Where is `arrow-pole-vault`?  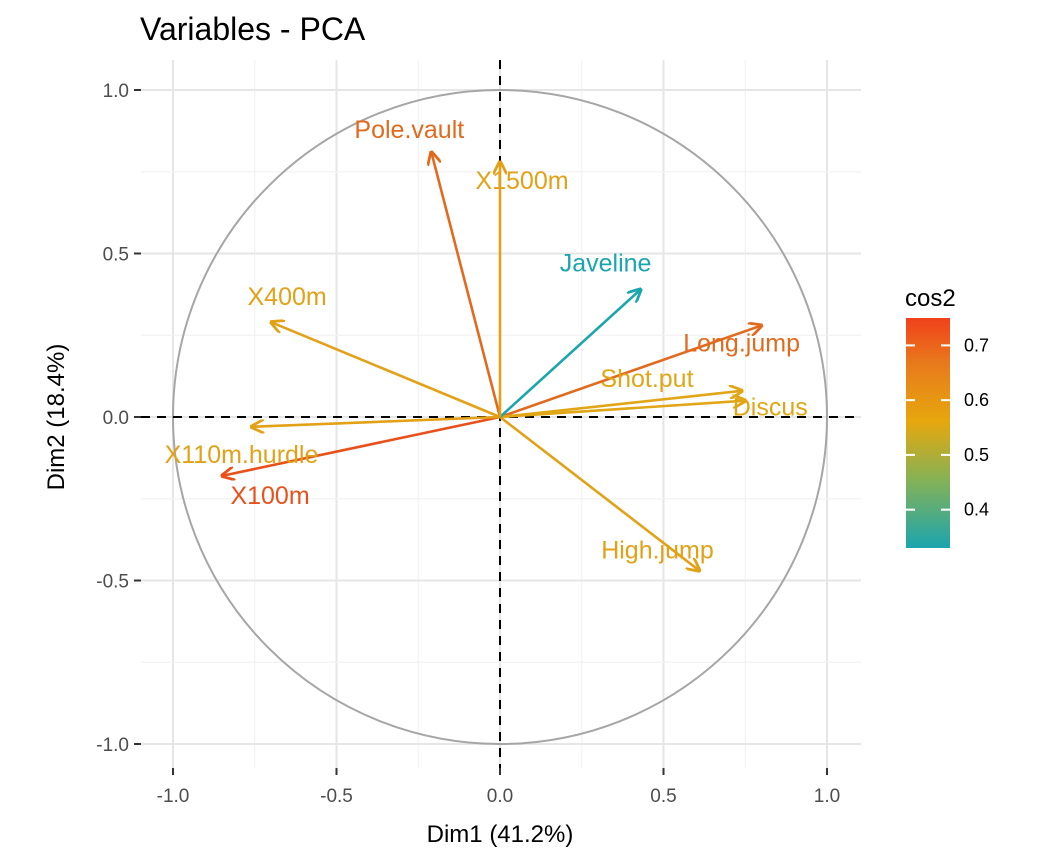
arrow-pole-vault is located at coordinates (466, 285).